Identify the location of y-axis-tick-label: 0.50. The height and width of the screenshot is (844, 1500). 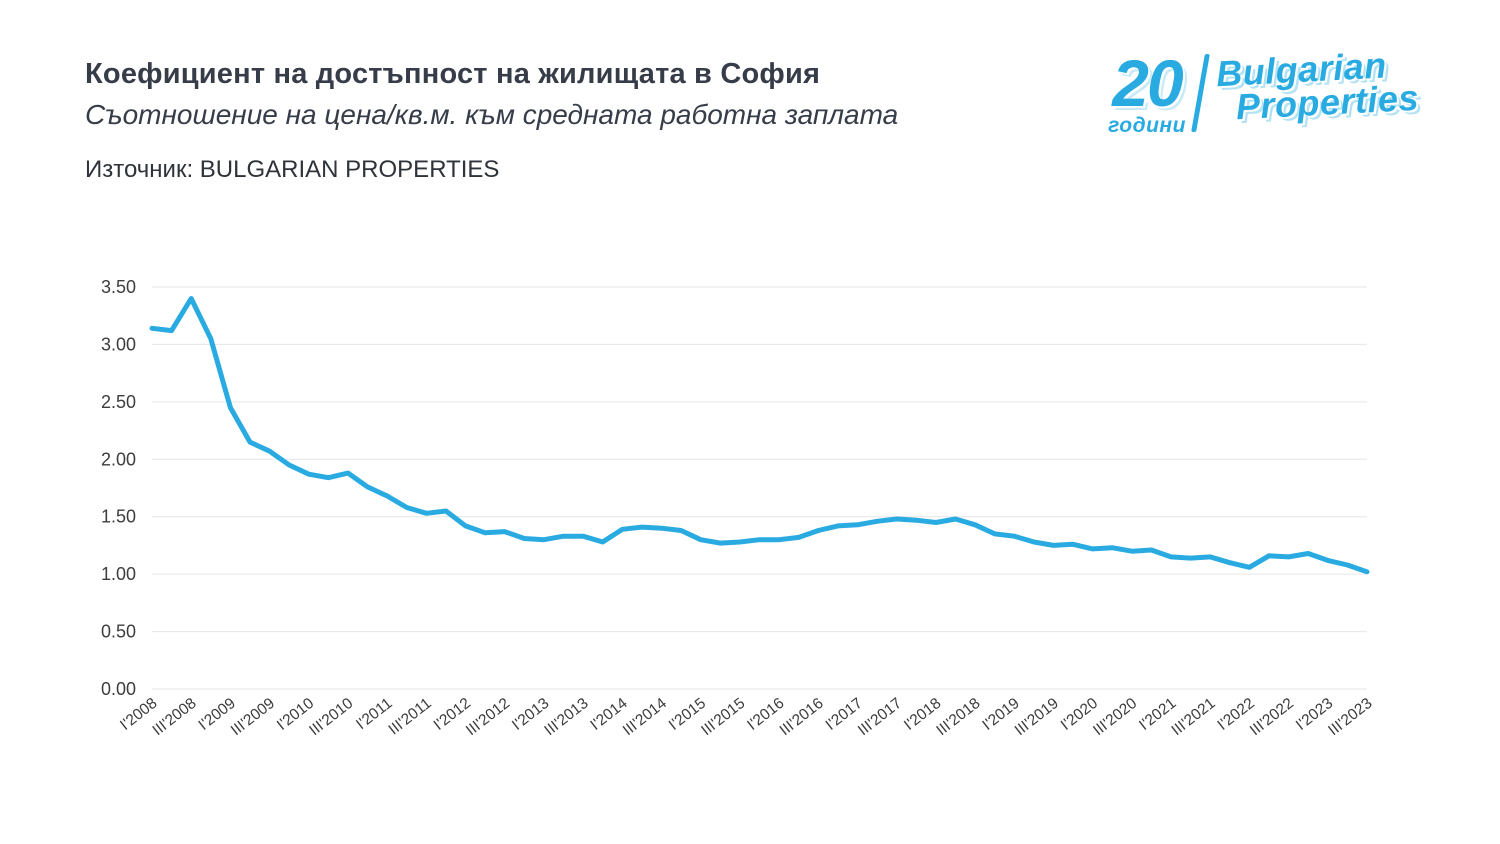
(118, 632).